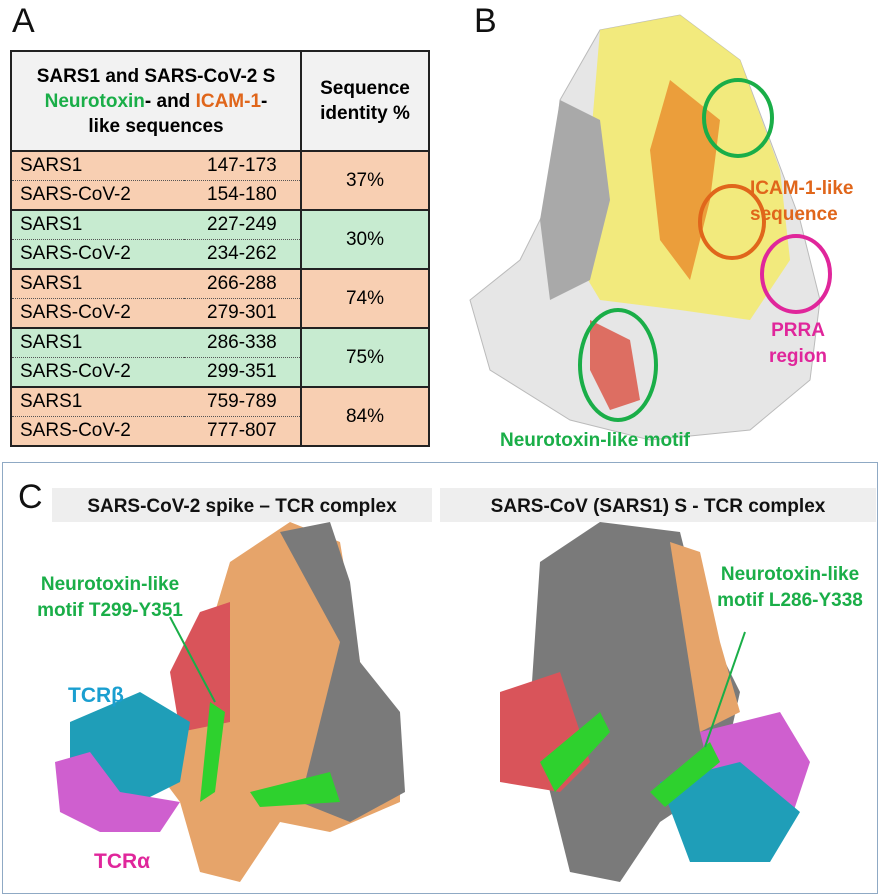  What do you see at coordinates (122, 861) in the screenshot?
I see `annotation: TCRα` at bounding box center [122, 861].